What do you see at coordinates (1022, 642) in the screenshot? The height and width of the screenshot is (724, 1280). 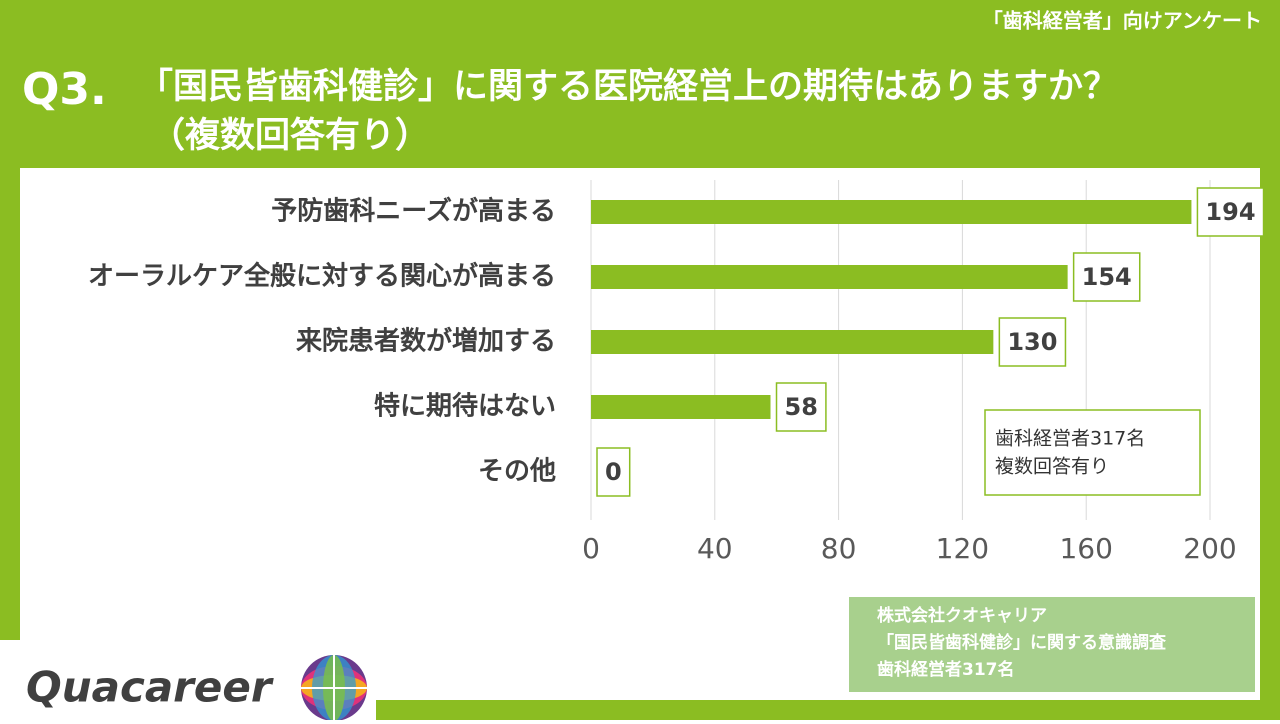 I see `source-line: 「国民皆歯科健診」に関する意識調査` at bounding box center [1022, 642].